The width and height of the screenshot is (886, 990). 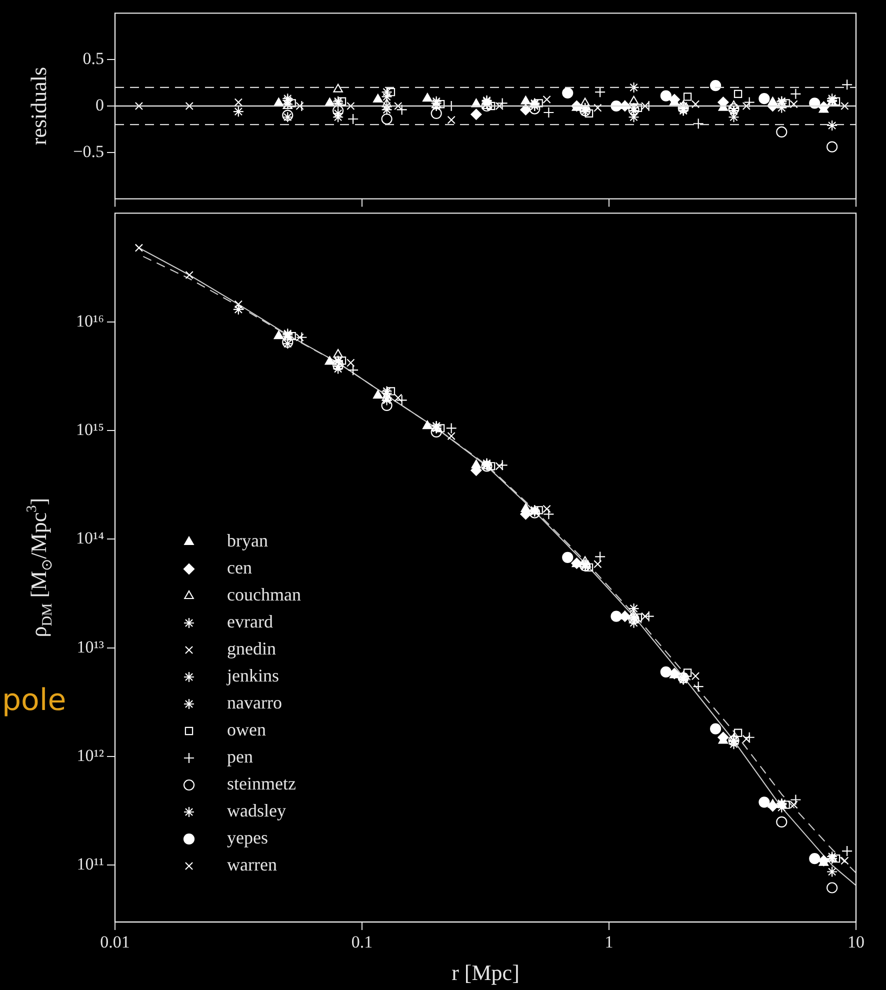 I want to click on legend-label: owen, so click(x=246, y=730).